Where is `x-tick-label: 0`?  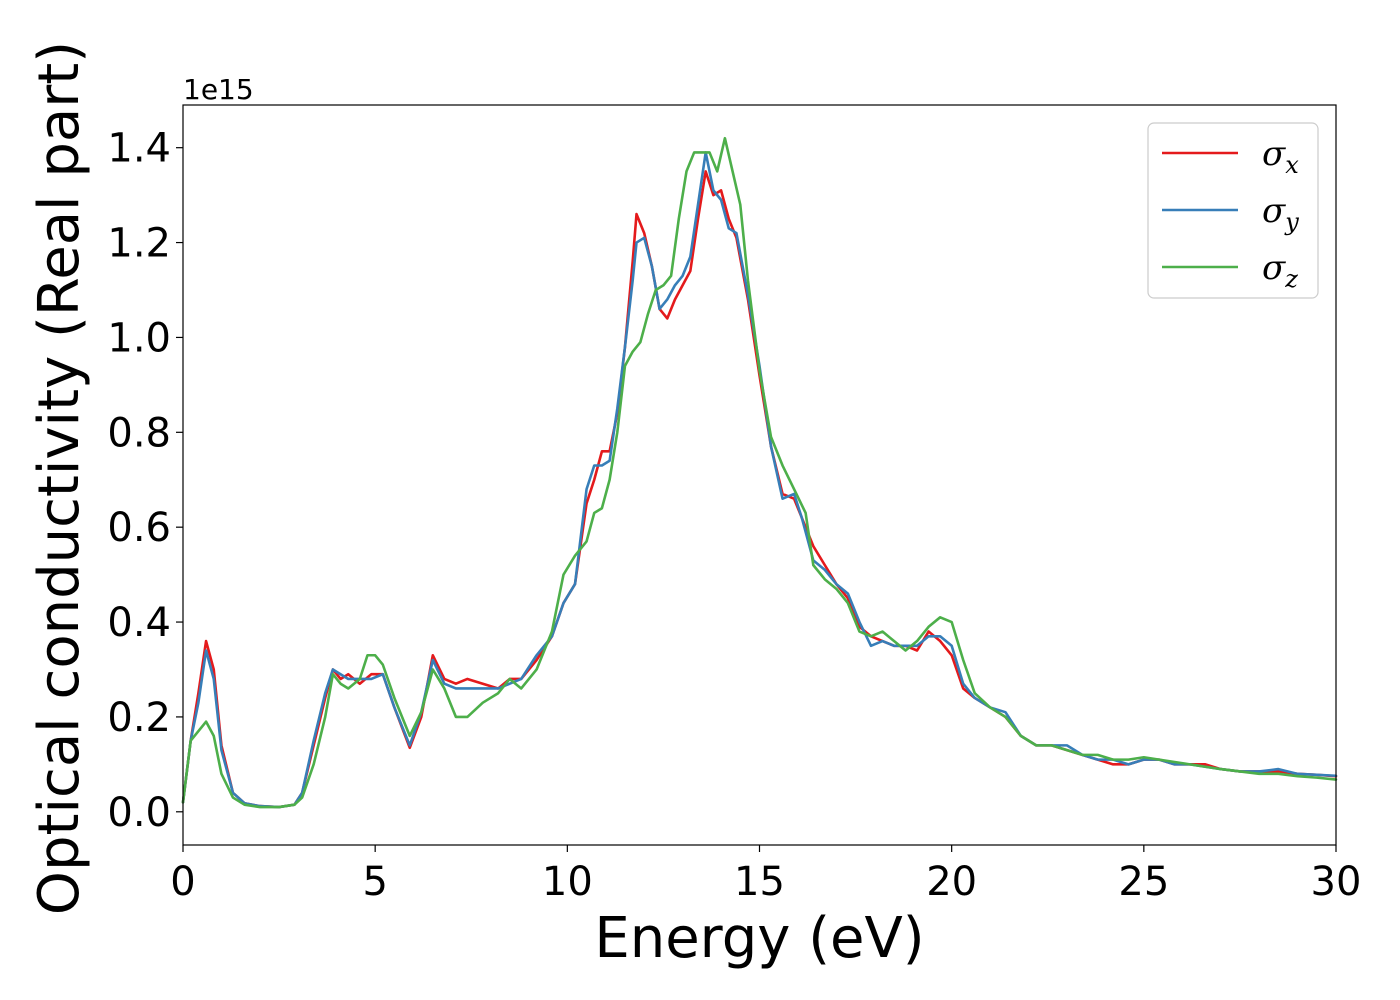 x-tick-label: 0 is located at coordinates (182, 882).